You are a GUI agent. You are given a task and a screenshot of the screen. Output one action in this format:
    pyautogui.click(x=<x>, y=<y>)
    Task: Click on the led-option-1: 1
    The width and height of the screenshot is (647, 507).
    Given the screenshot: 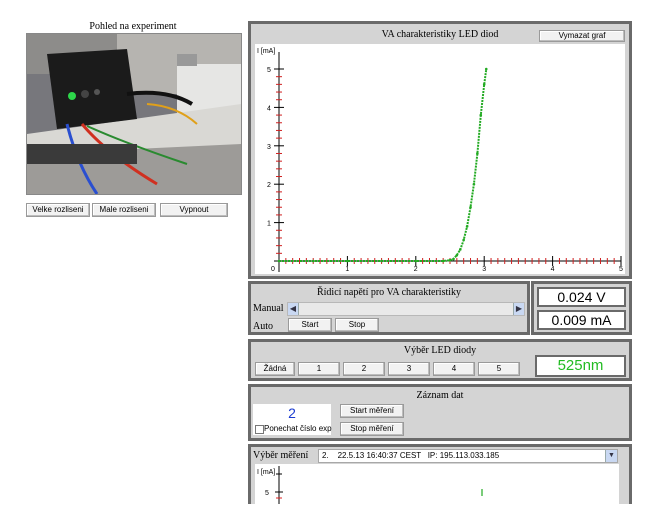 What is the action you would take?
    pyautogui.click(x=319, y=369)
    